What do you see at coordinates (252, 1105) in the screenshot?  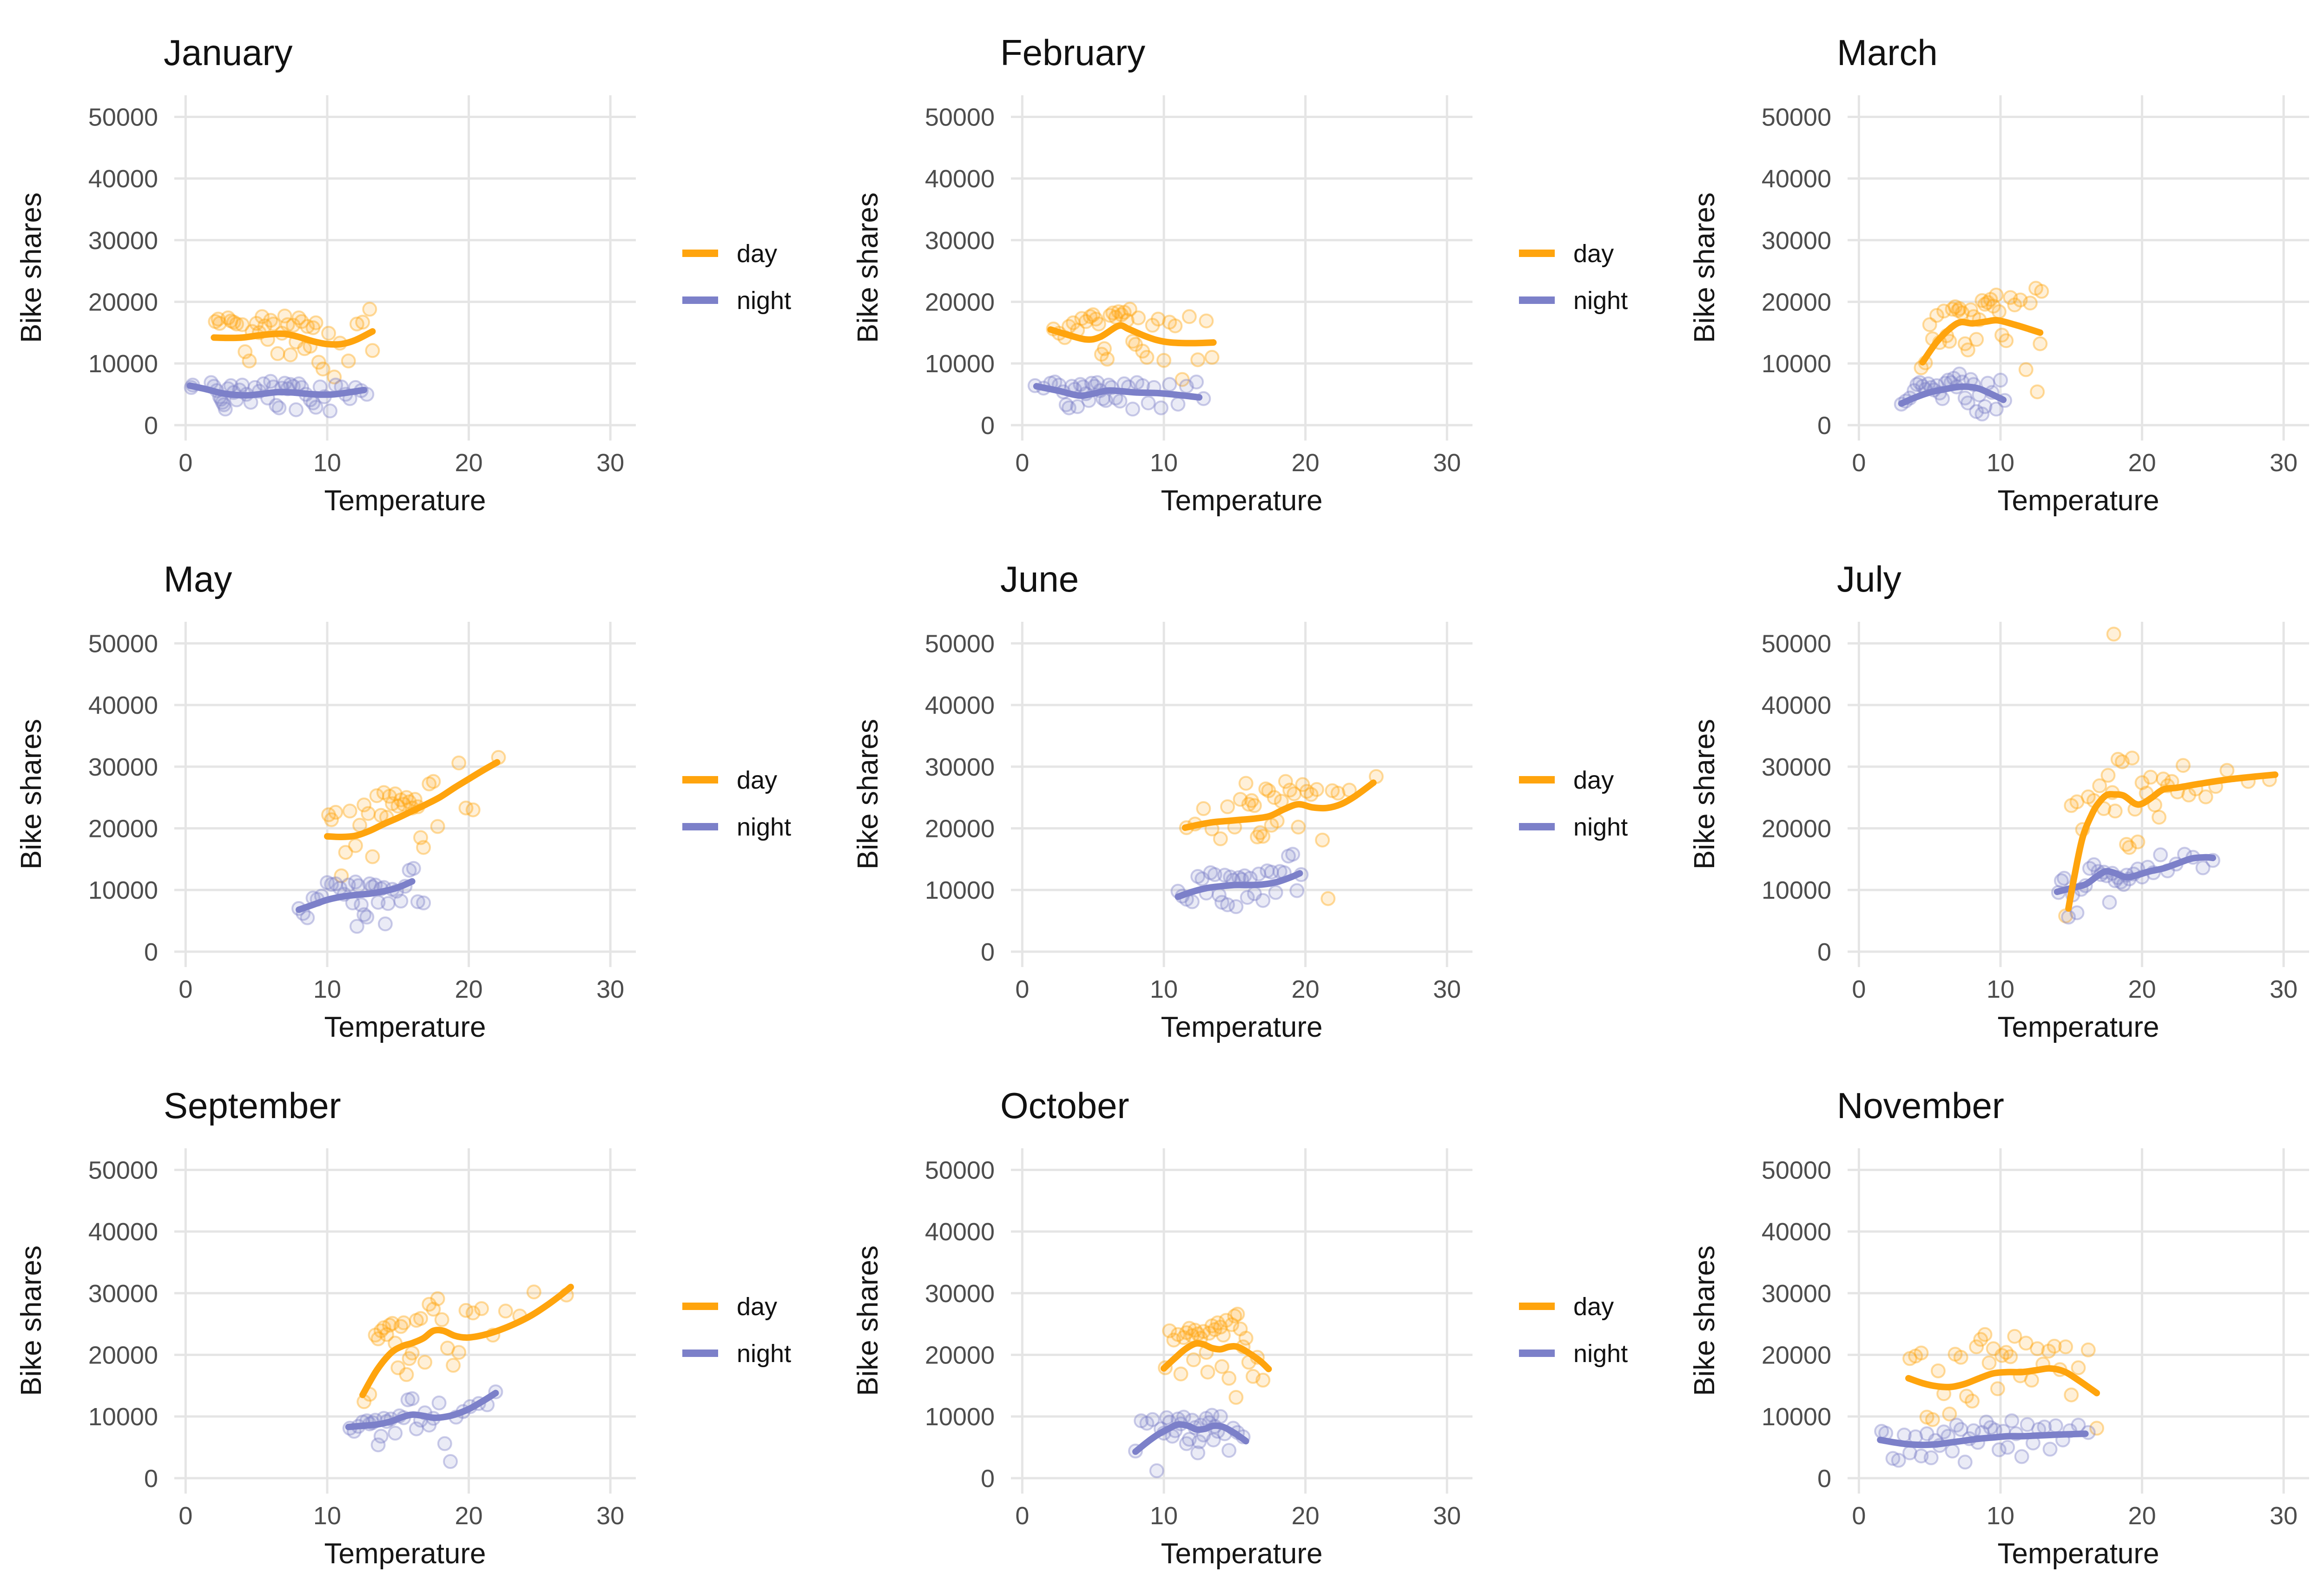 I see `panel-title: September` at bounding box center [252, 1105].